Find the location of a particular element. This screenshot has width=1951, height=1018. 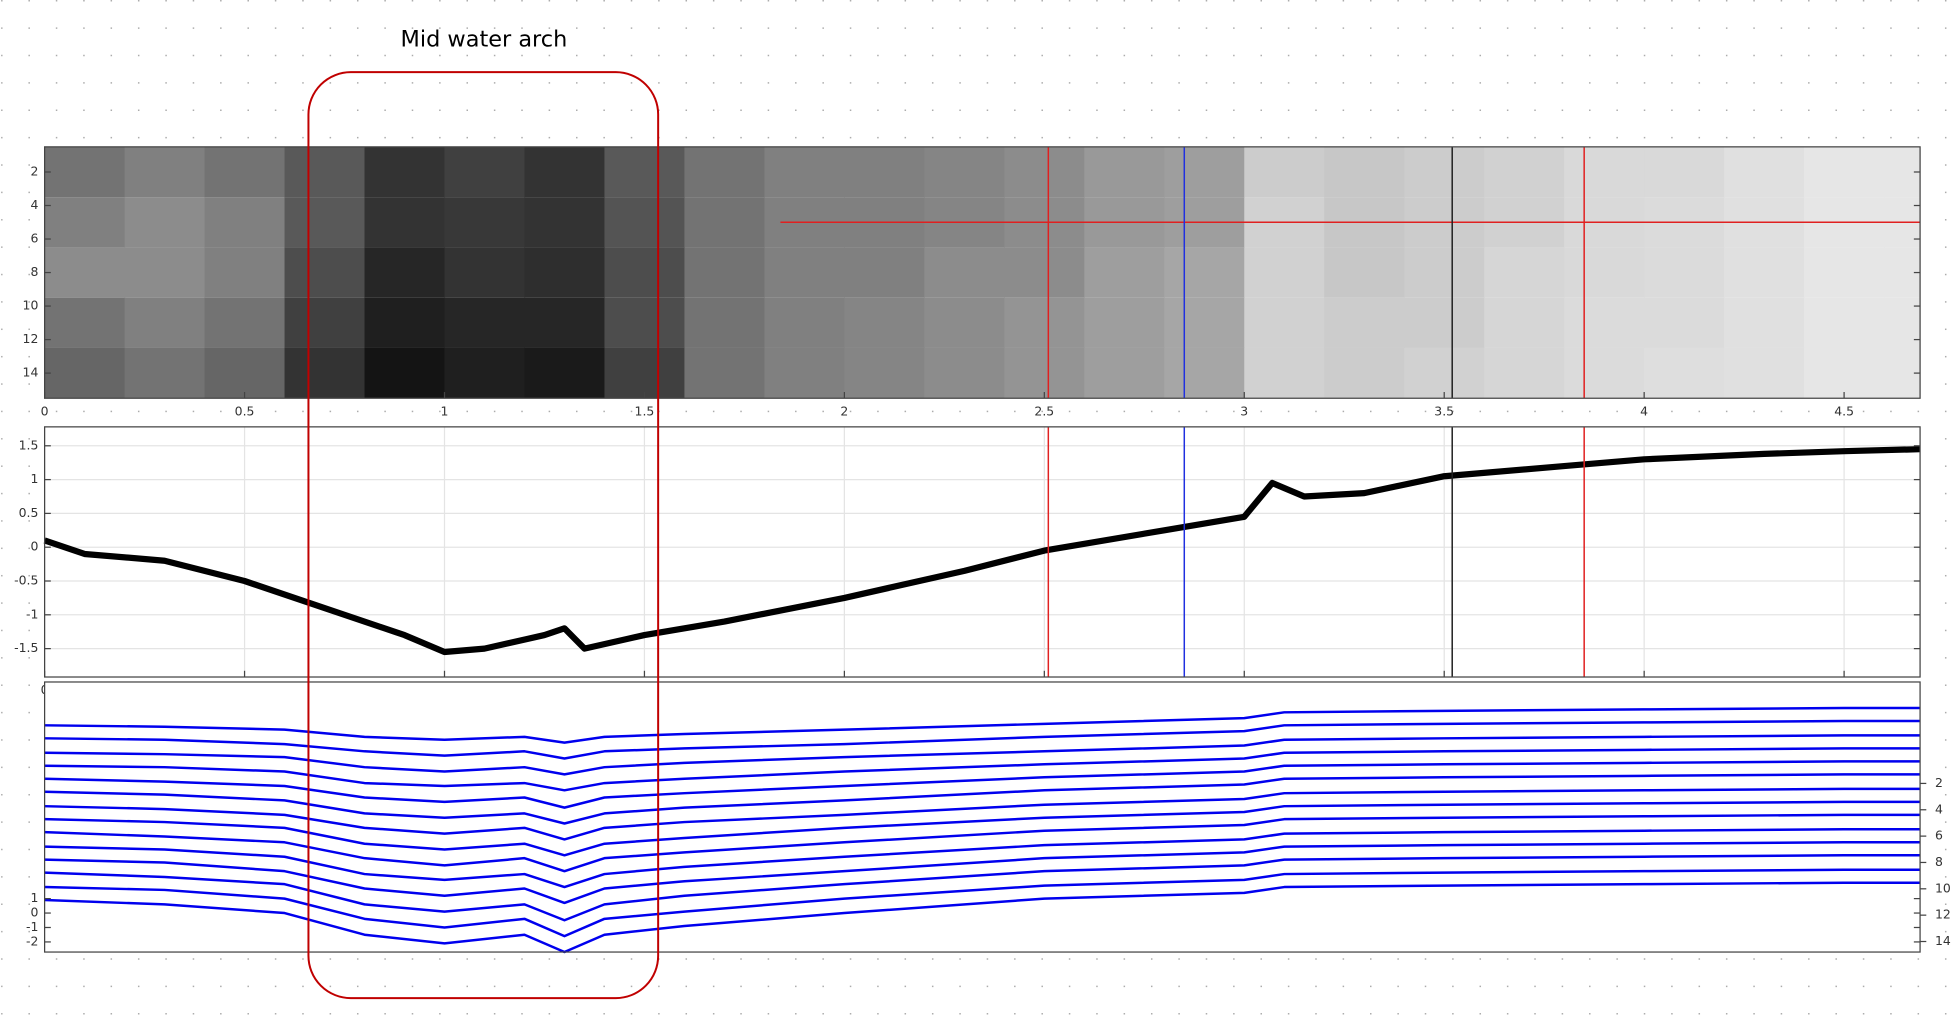

y-tick-label: -2 is located at coordinates (32, 940).